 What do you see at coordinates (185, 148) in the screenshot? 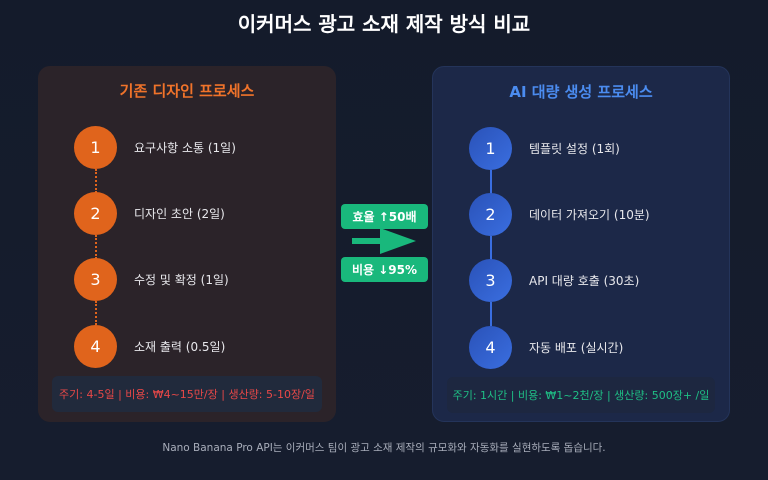
I see `step-label: 요구사항 소통 (1일)` at bounding box center [185, 148].